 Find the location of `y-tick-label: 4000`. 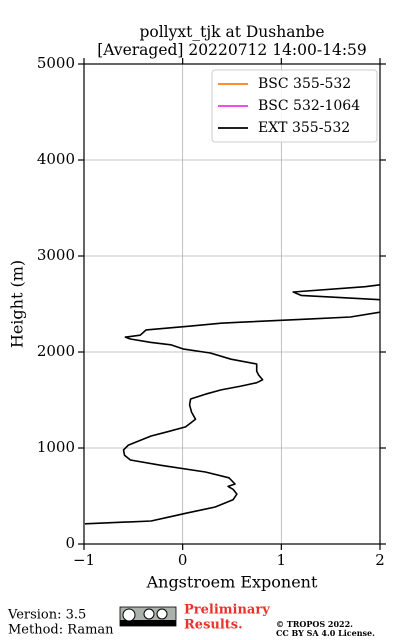

y-tick-label: 4000 is located at coordinates (56, 159).